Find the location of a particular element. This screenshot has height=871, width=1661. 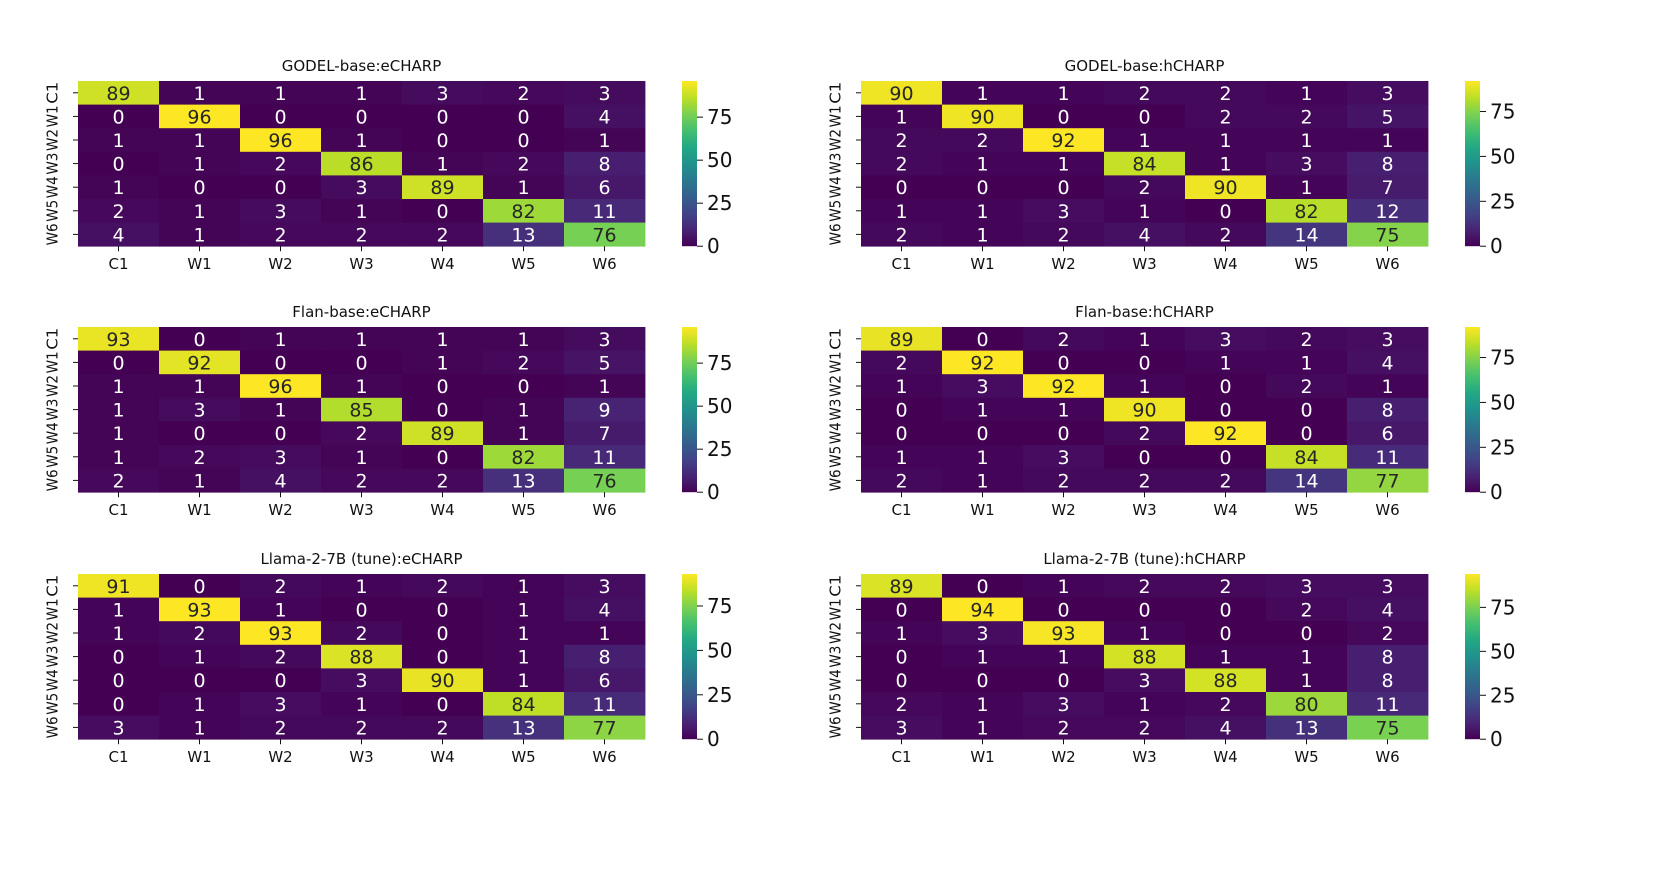

cell-value-label: 77 is located at coordinates (1387, 481).